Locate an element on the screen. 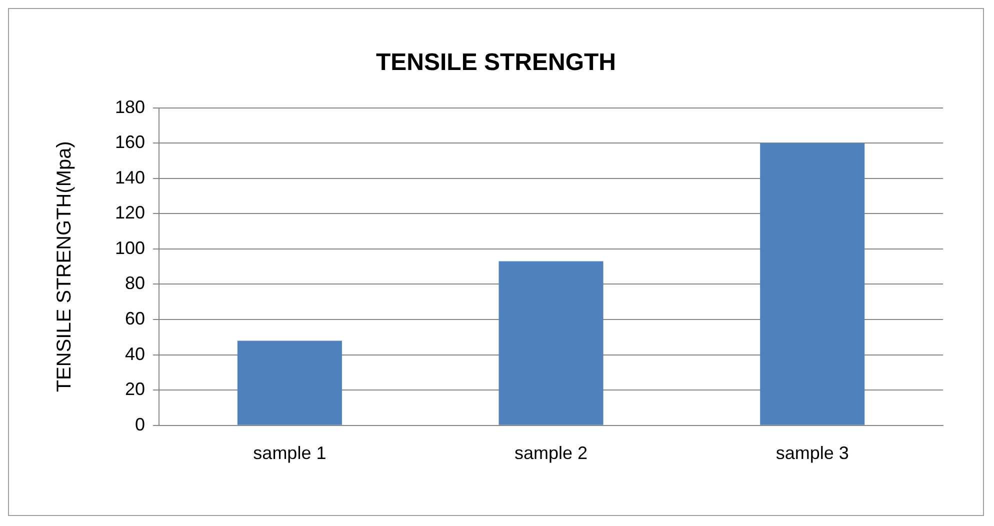  y-tick-label: 0 is located at coordinates (140, 424).